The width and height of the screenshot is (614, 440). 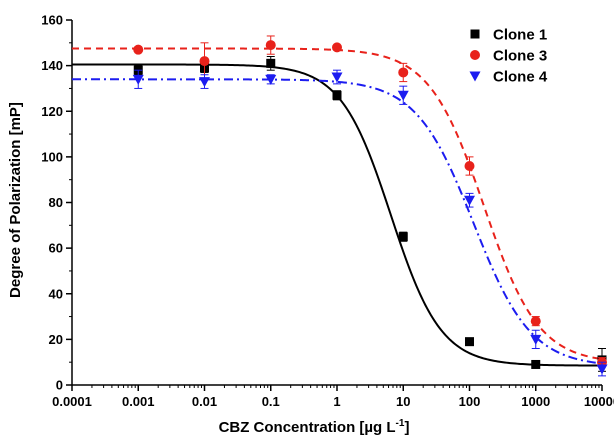 What do you see at coordinates (138, 401) in the screenshot?
I see `x-tick-label: 0.001` at bounding box center [138, 401].